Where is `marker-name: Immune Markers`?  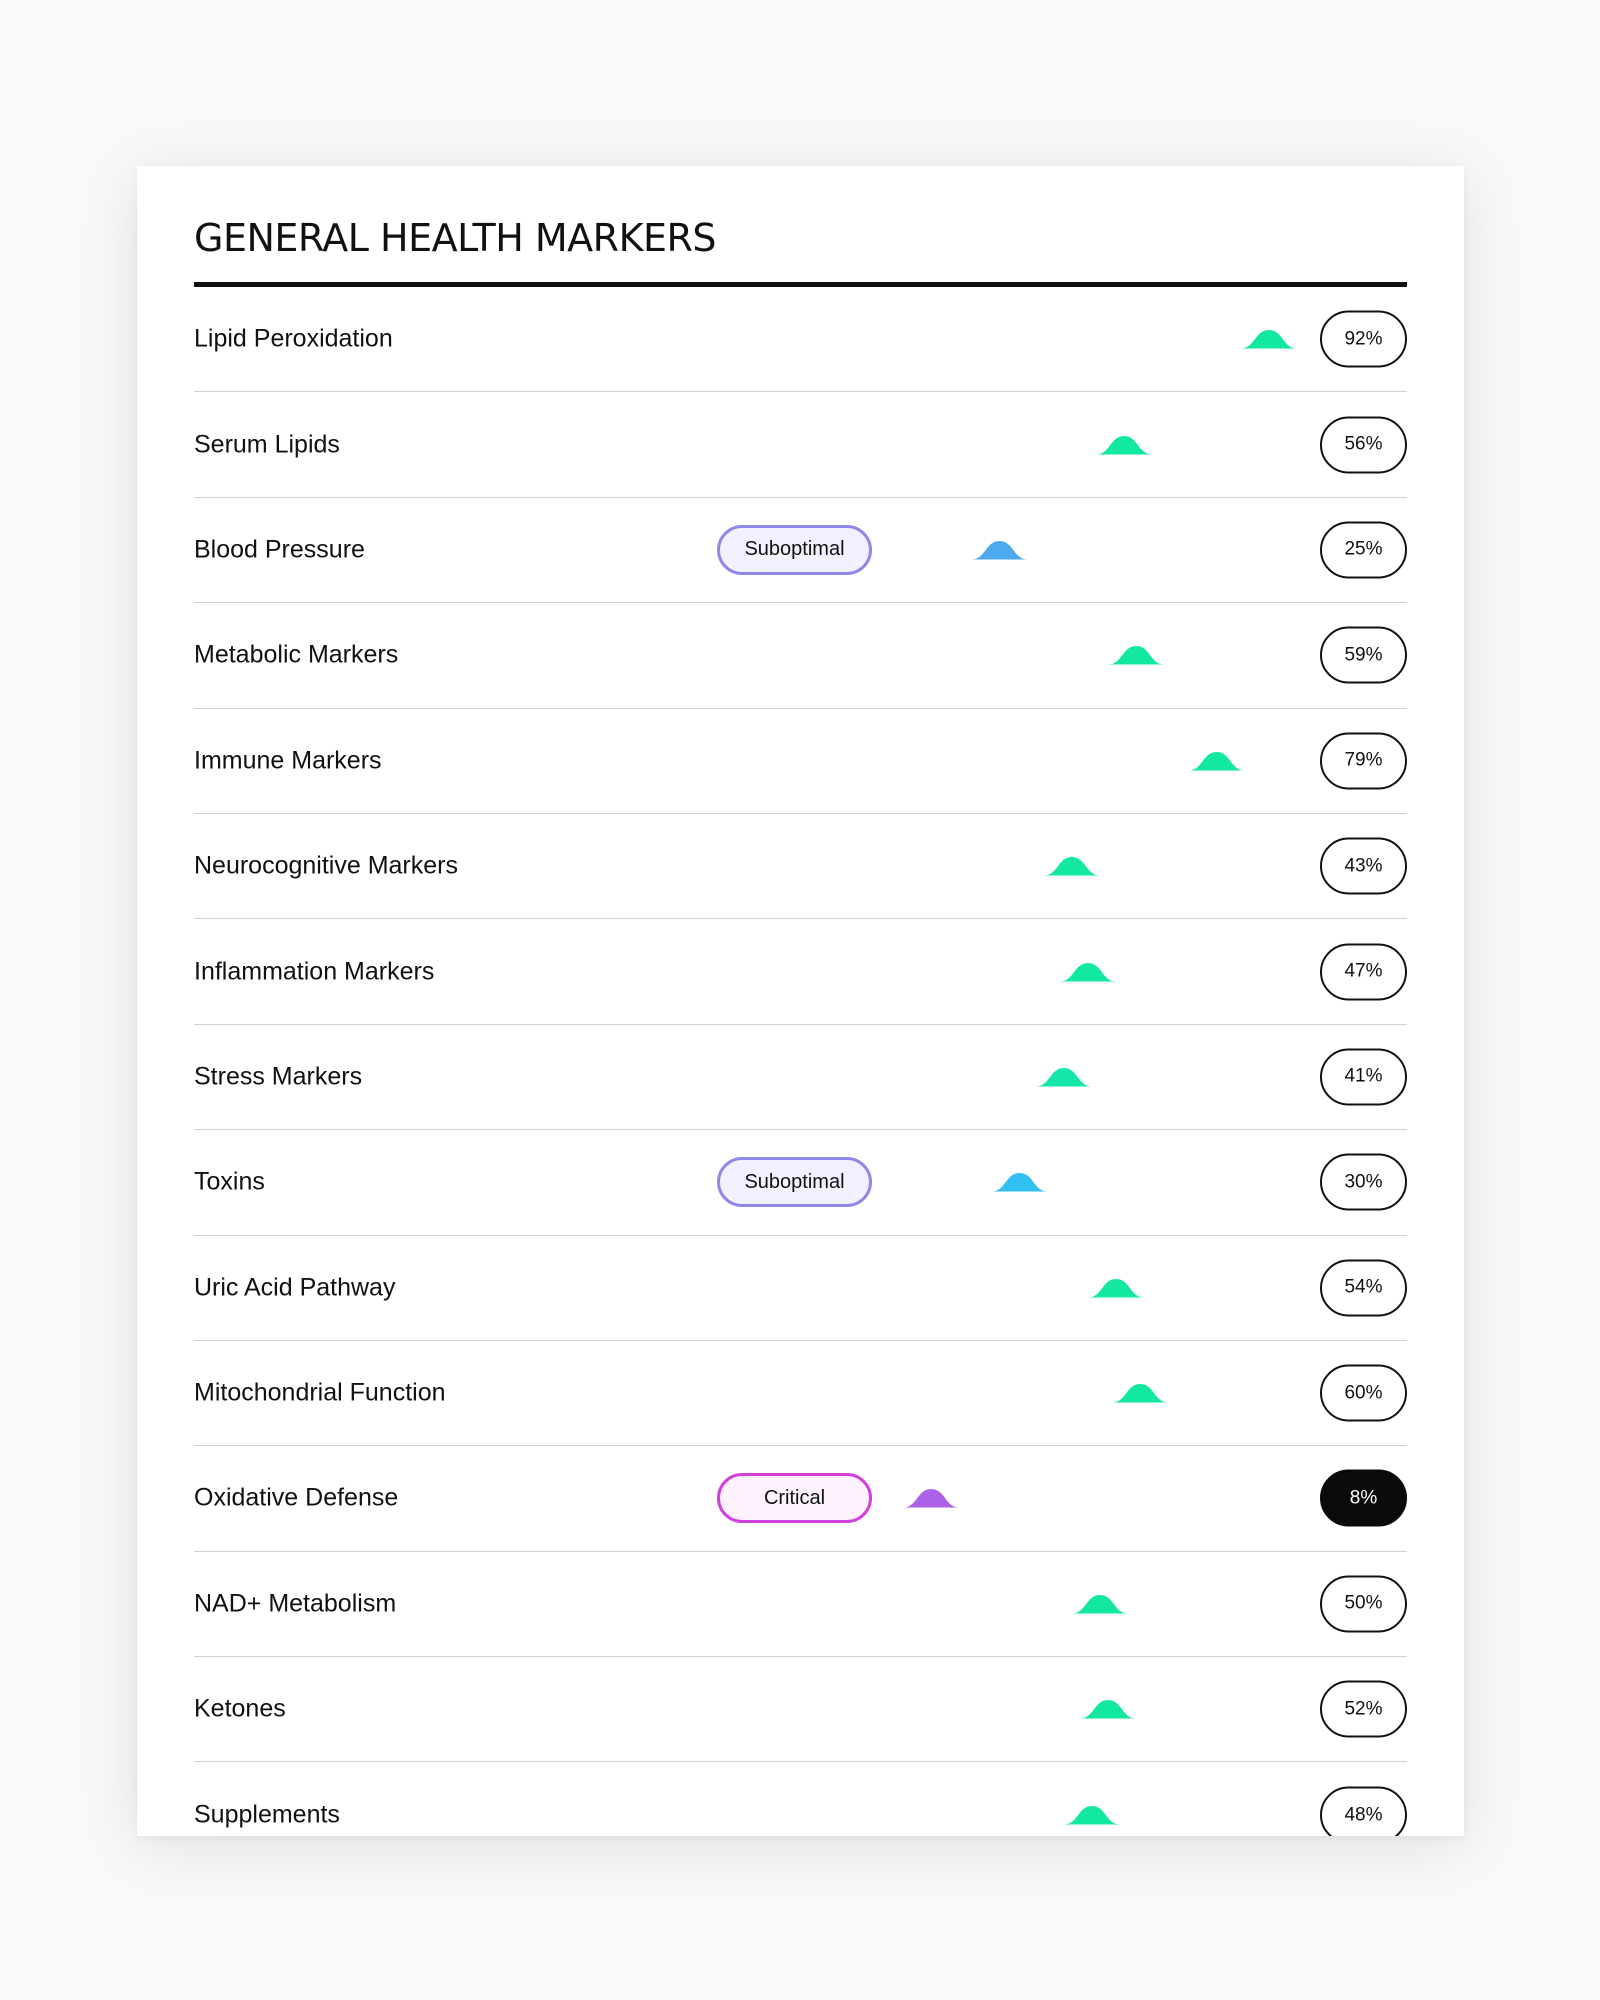
marker-name: Immune Markers is located at coordinates (288, 760).